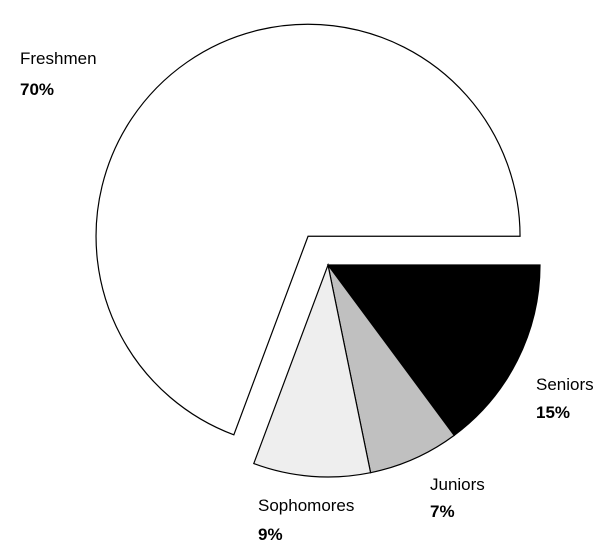 Image resolution: width=610 pixels, height=544 pixels. I want to click on label-value-sophomores: 9%, so click(270, 534).